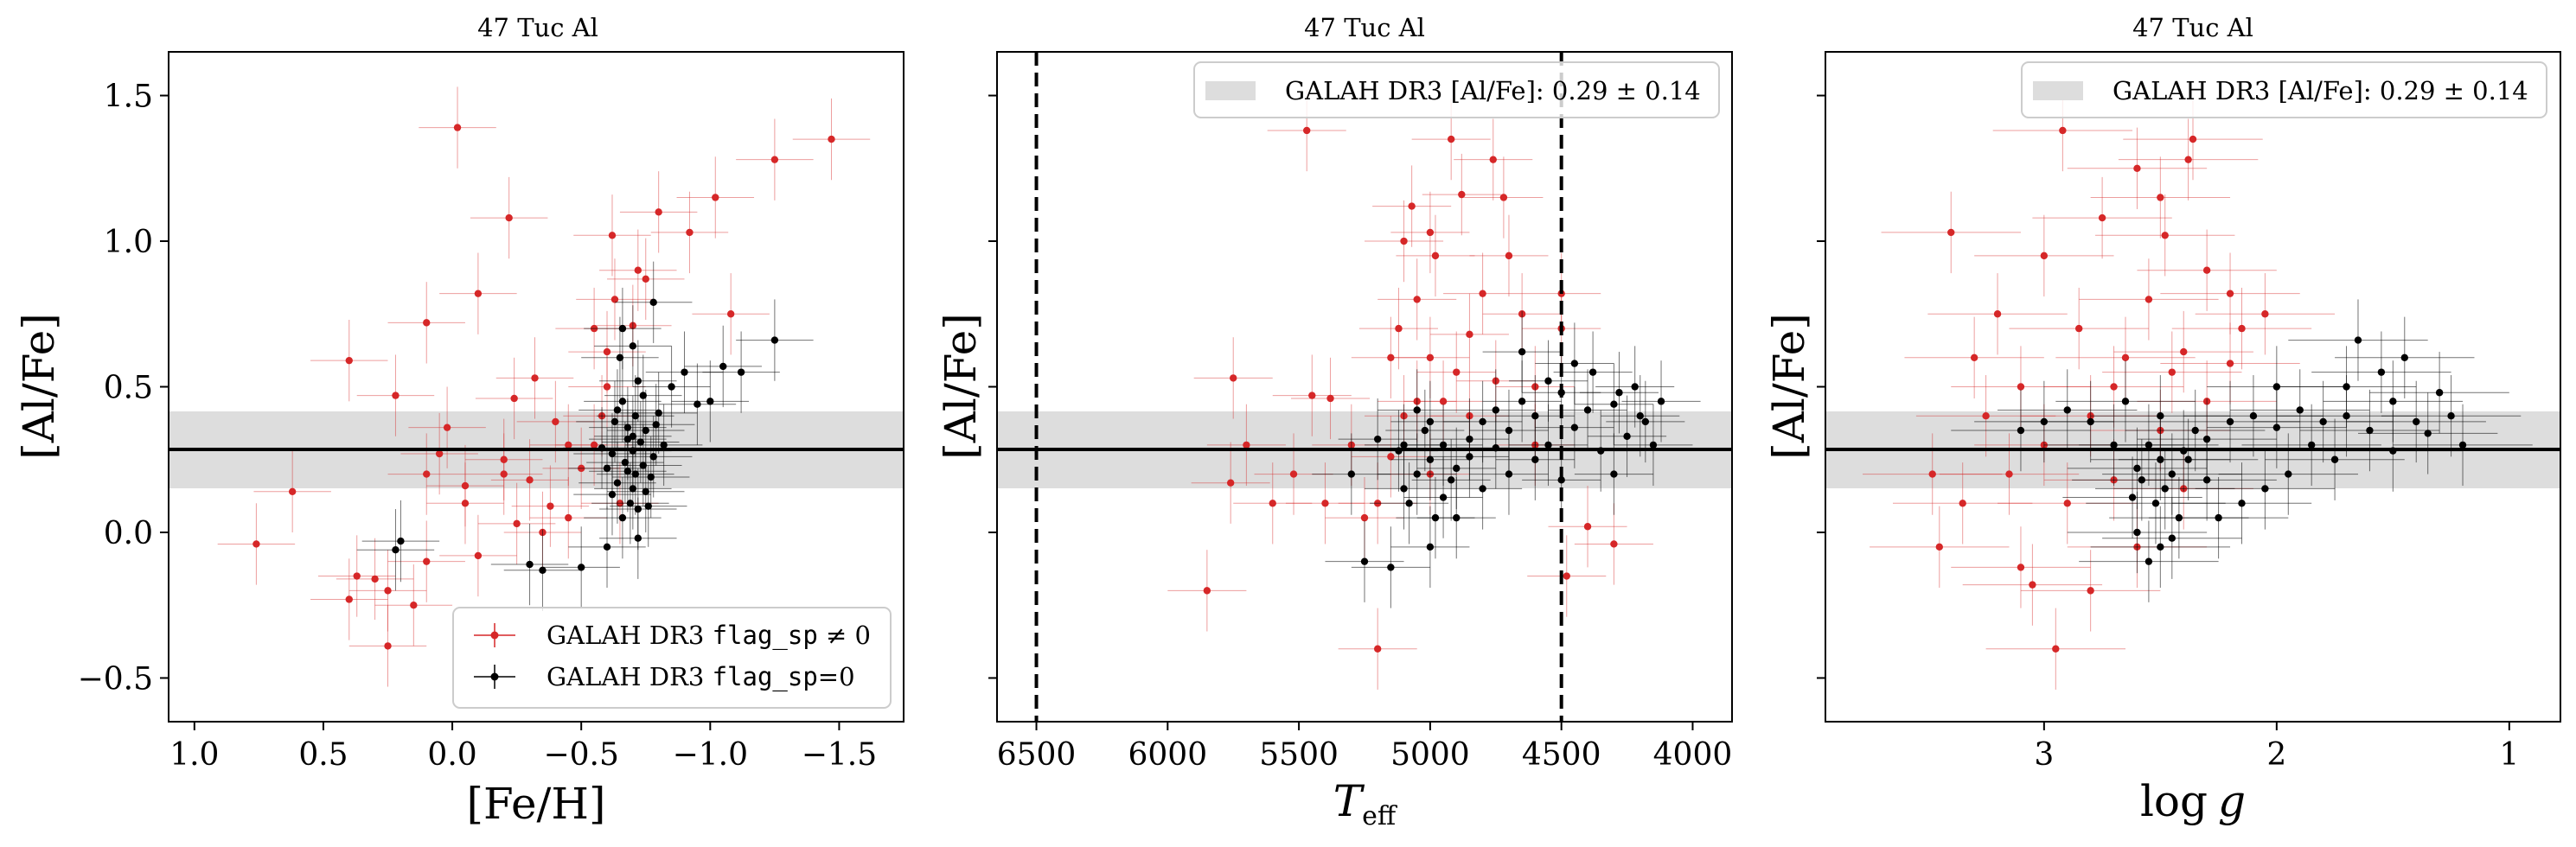  Describe the element at coordinates (1562, 755) in the screenshot. I see `x-tick-label: 4500` at that location.